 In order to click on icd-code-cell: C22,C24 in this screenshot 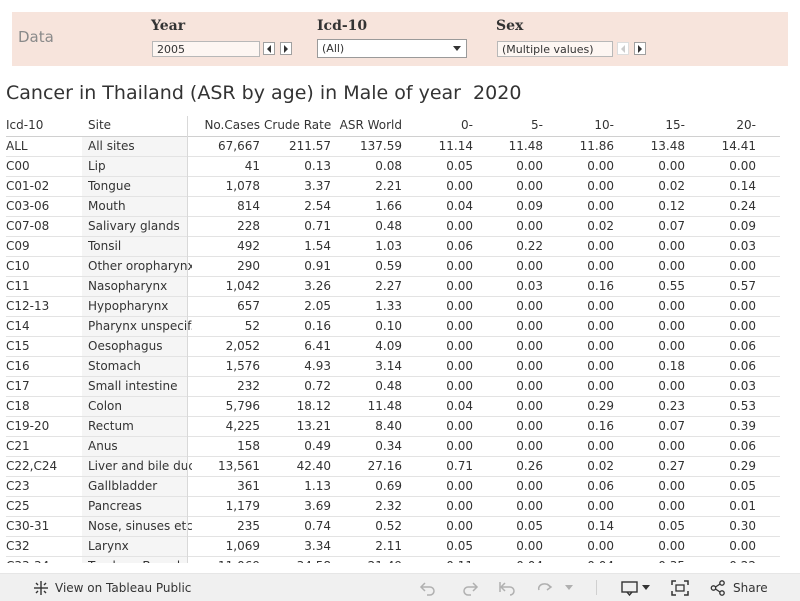, I will do `click(32, 466)`.